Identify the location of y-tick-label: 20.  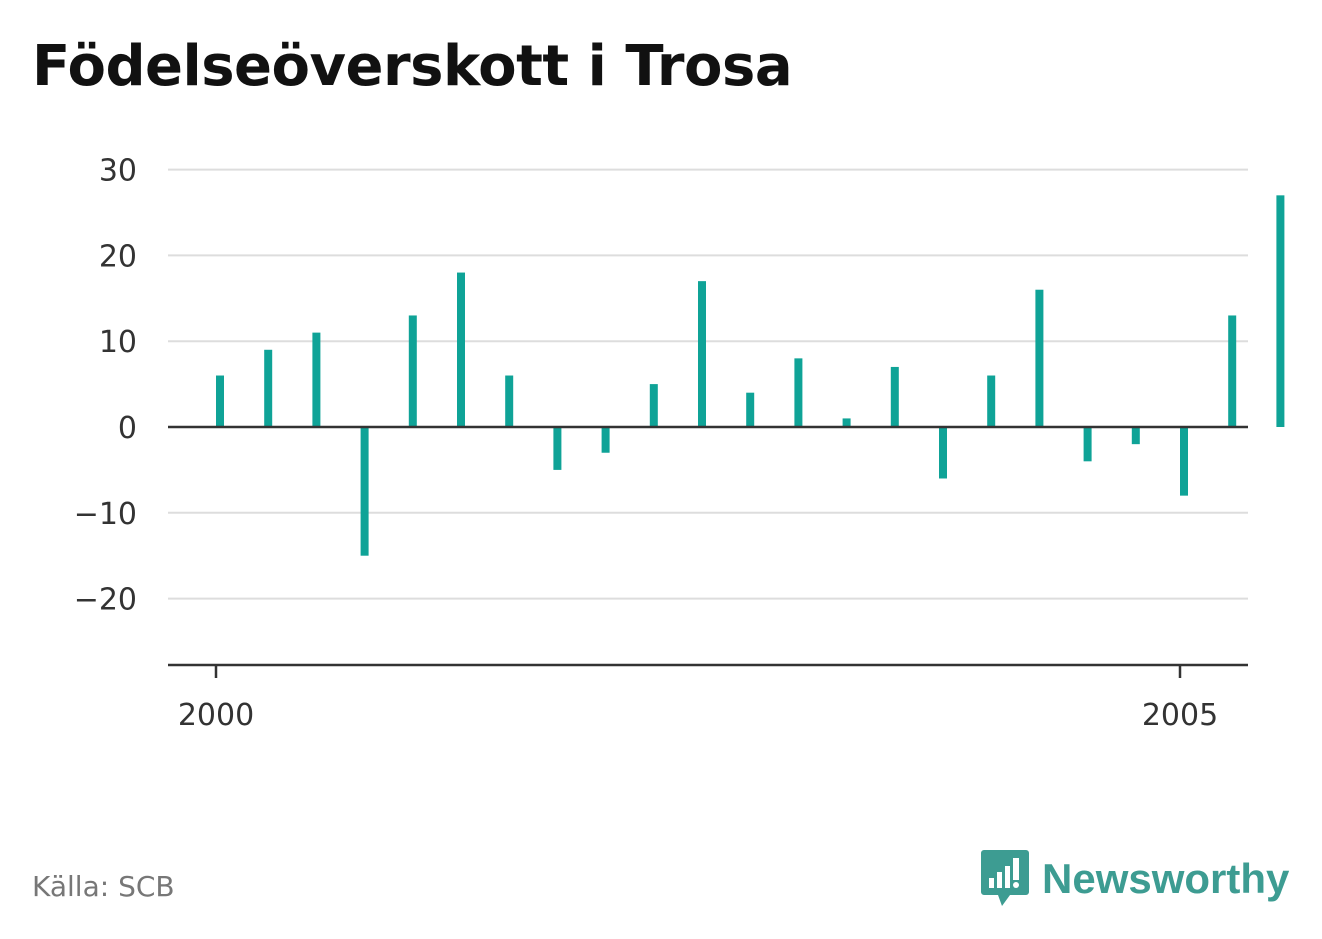
(118, 256).